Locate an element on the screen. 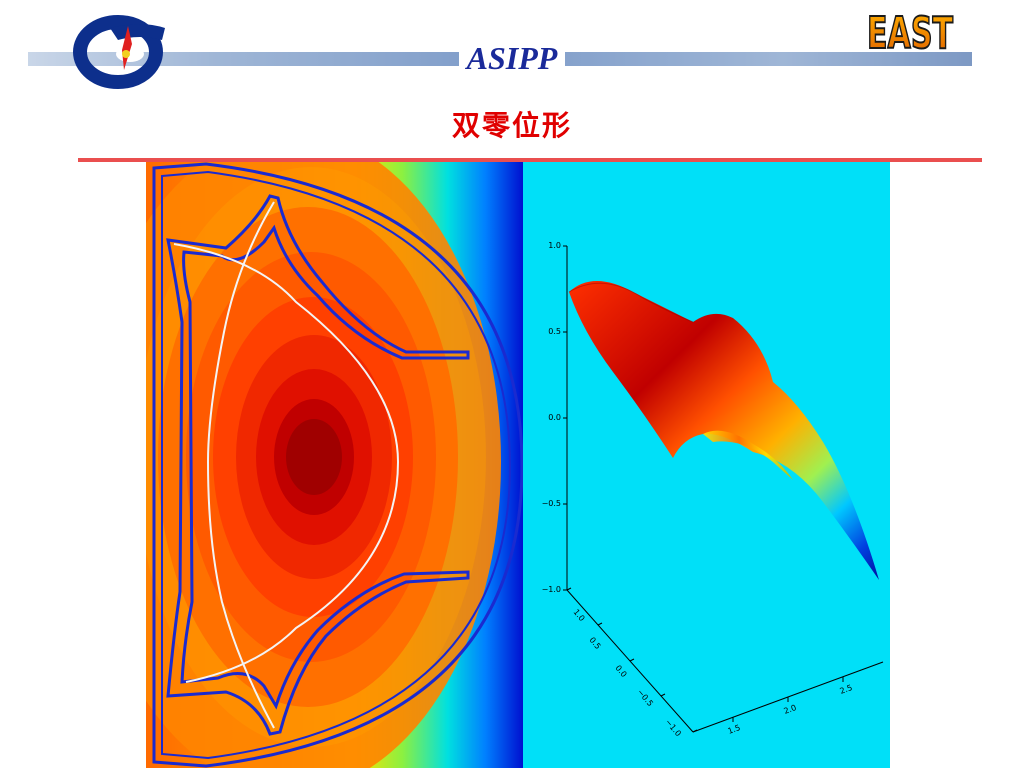 The height and width of the screenshot is (768, 1024). surface-mesh is located at coordinates (723, 430).